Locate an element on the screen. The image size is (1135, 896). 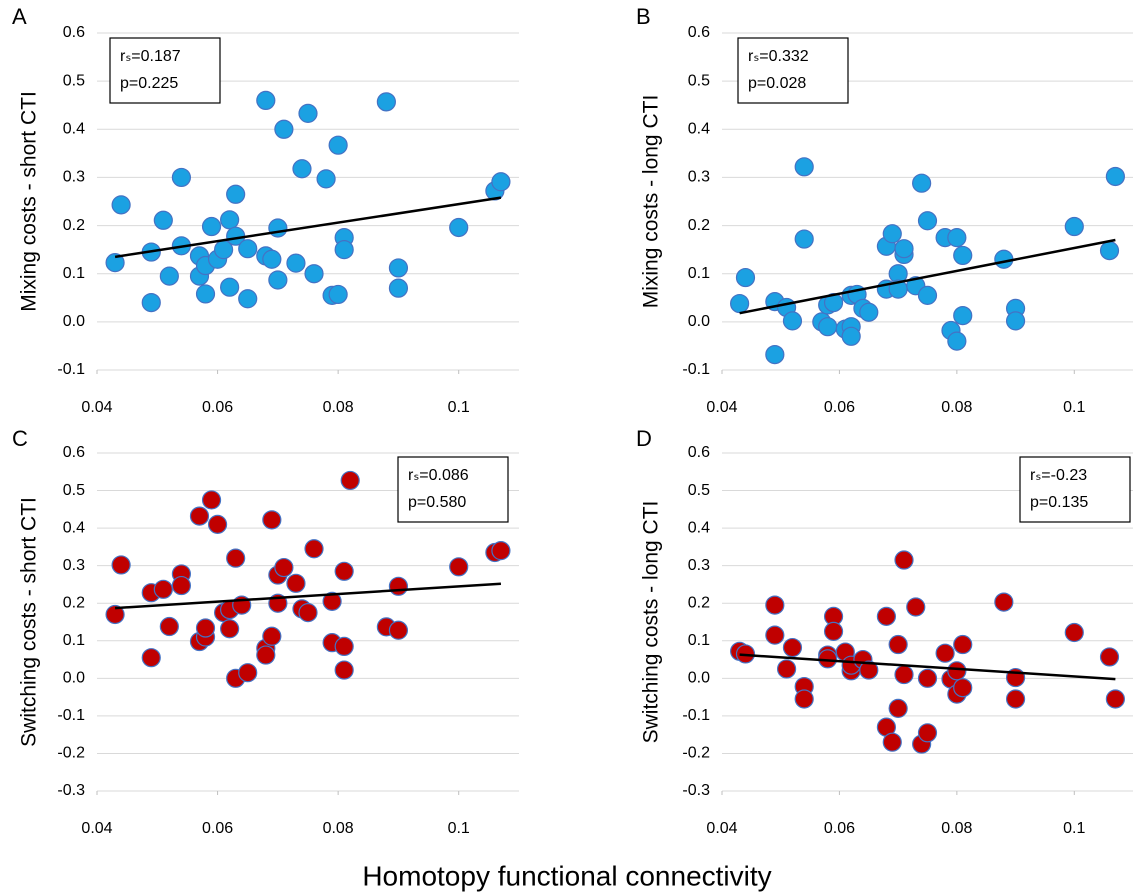
y-tick-label: -0.2 is located at coordinates (71, 753).